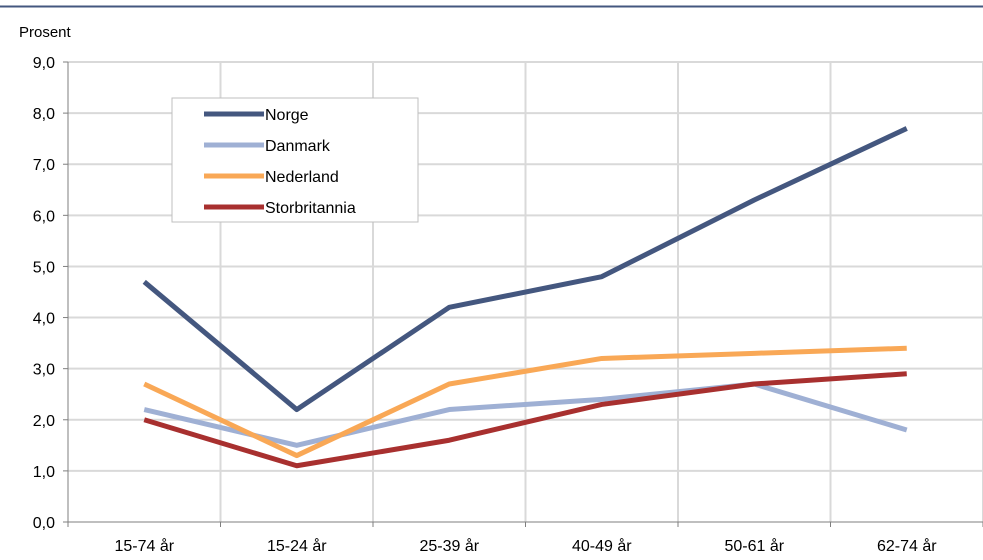 The width and height of the screenshot is (983, 560). I want to click on x-tick-label: 40-49 år, so click(602, 546).